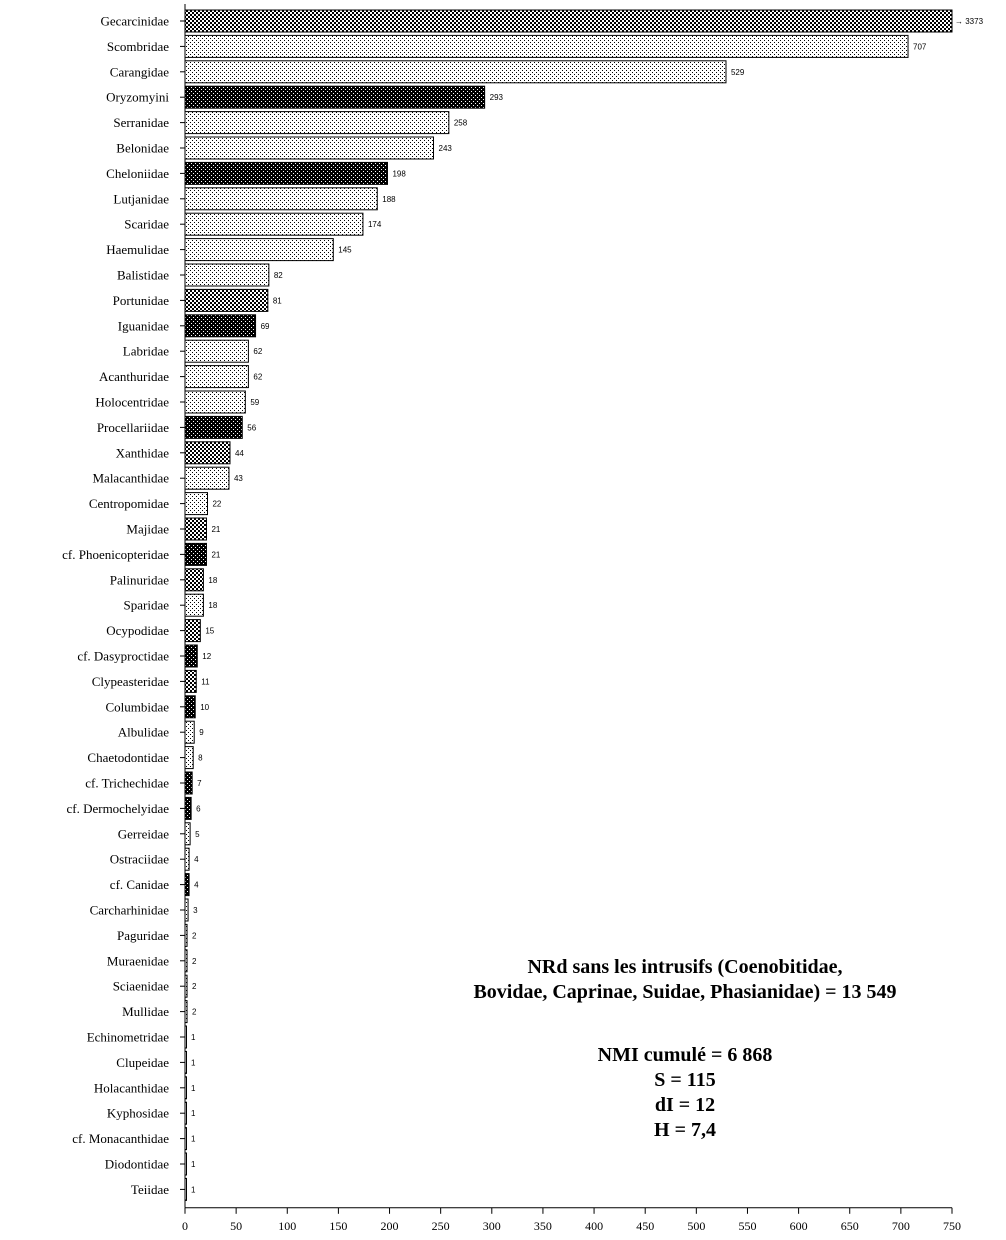 The image size is (1006, 1240). I want to click on x-tick-label-0: 0, so click(185, 1226).